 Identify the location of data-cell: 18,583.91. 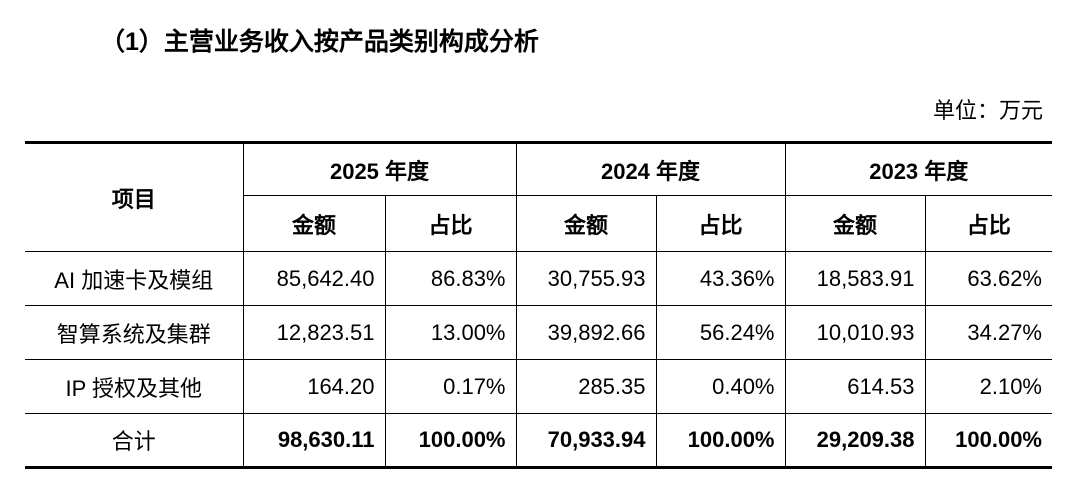
(855, 278).